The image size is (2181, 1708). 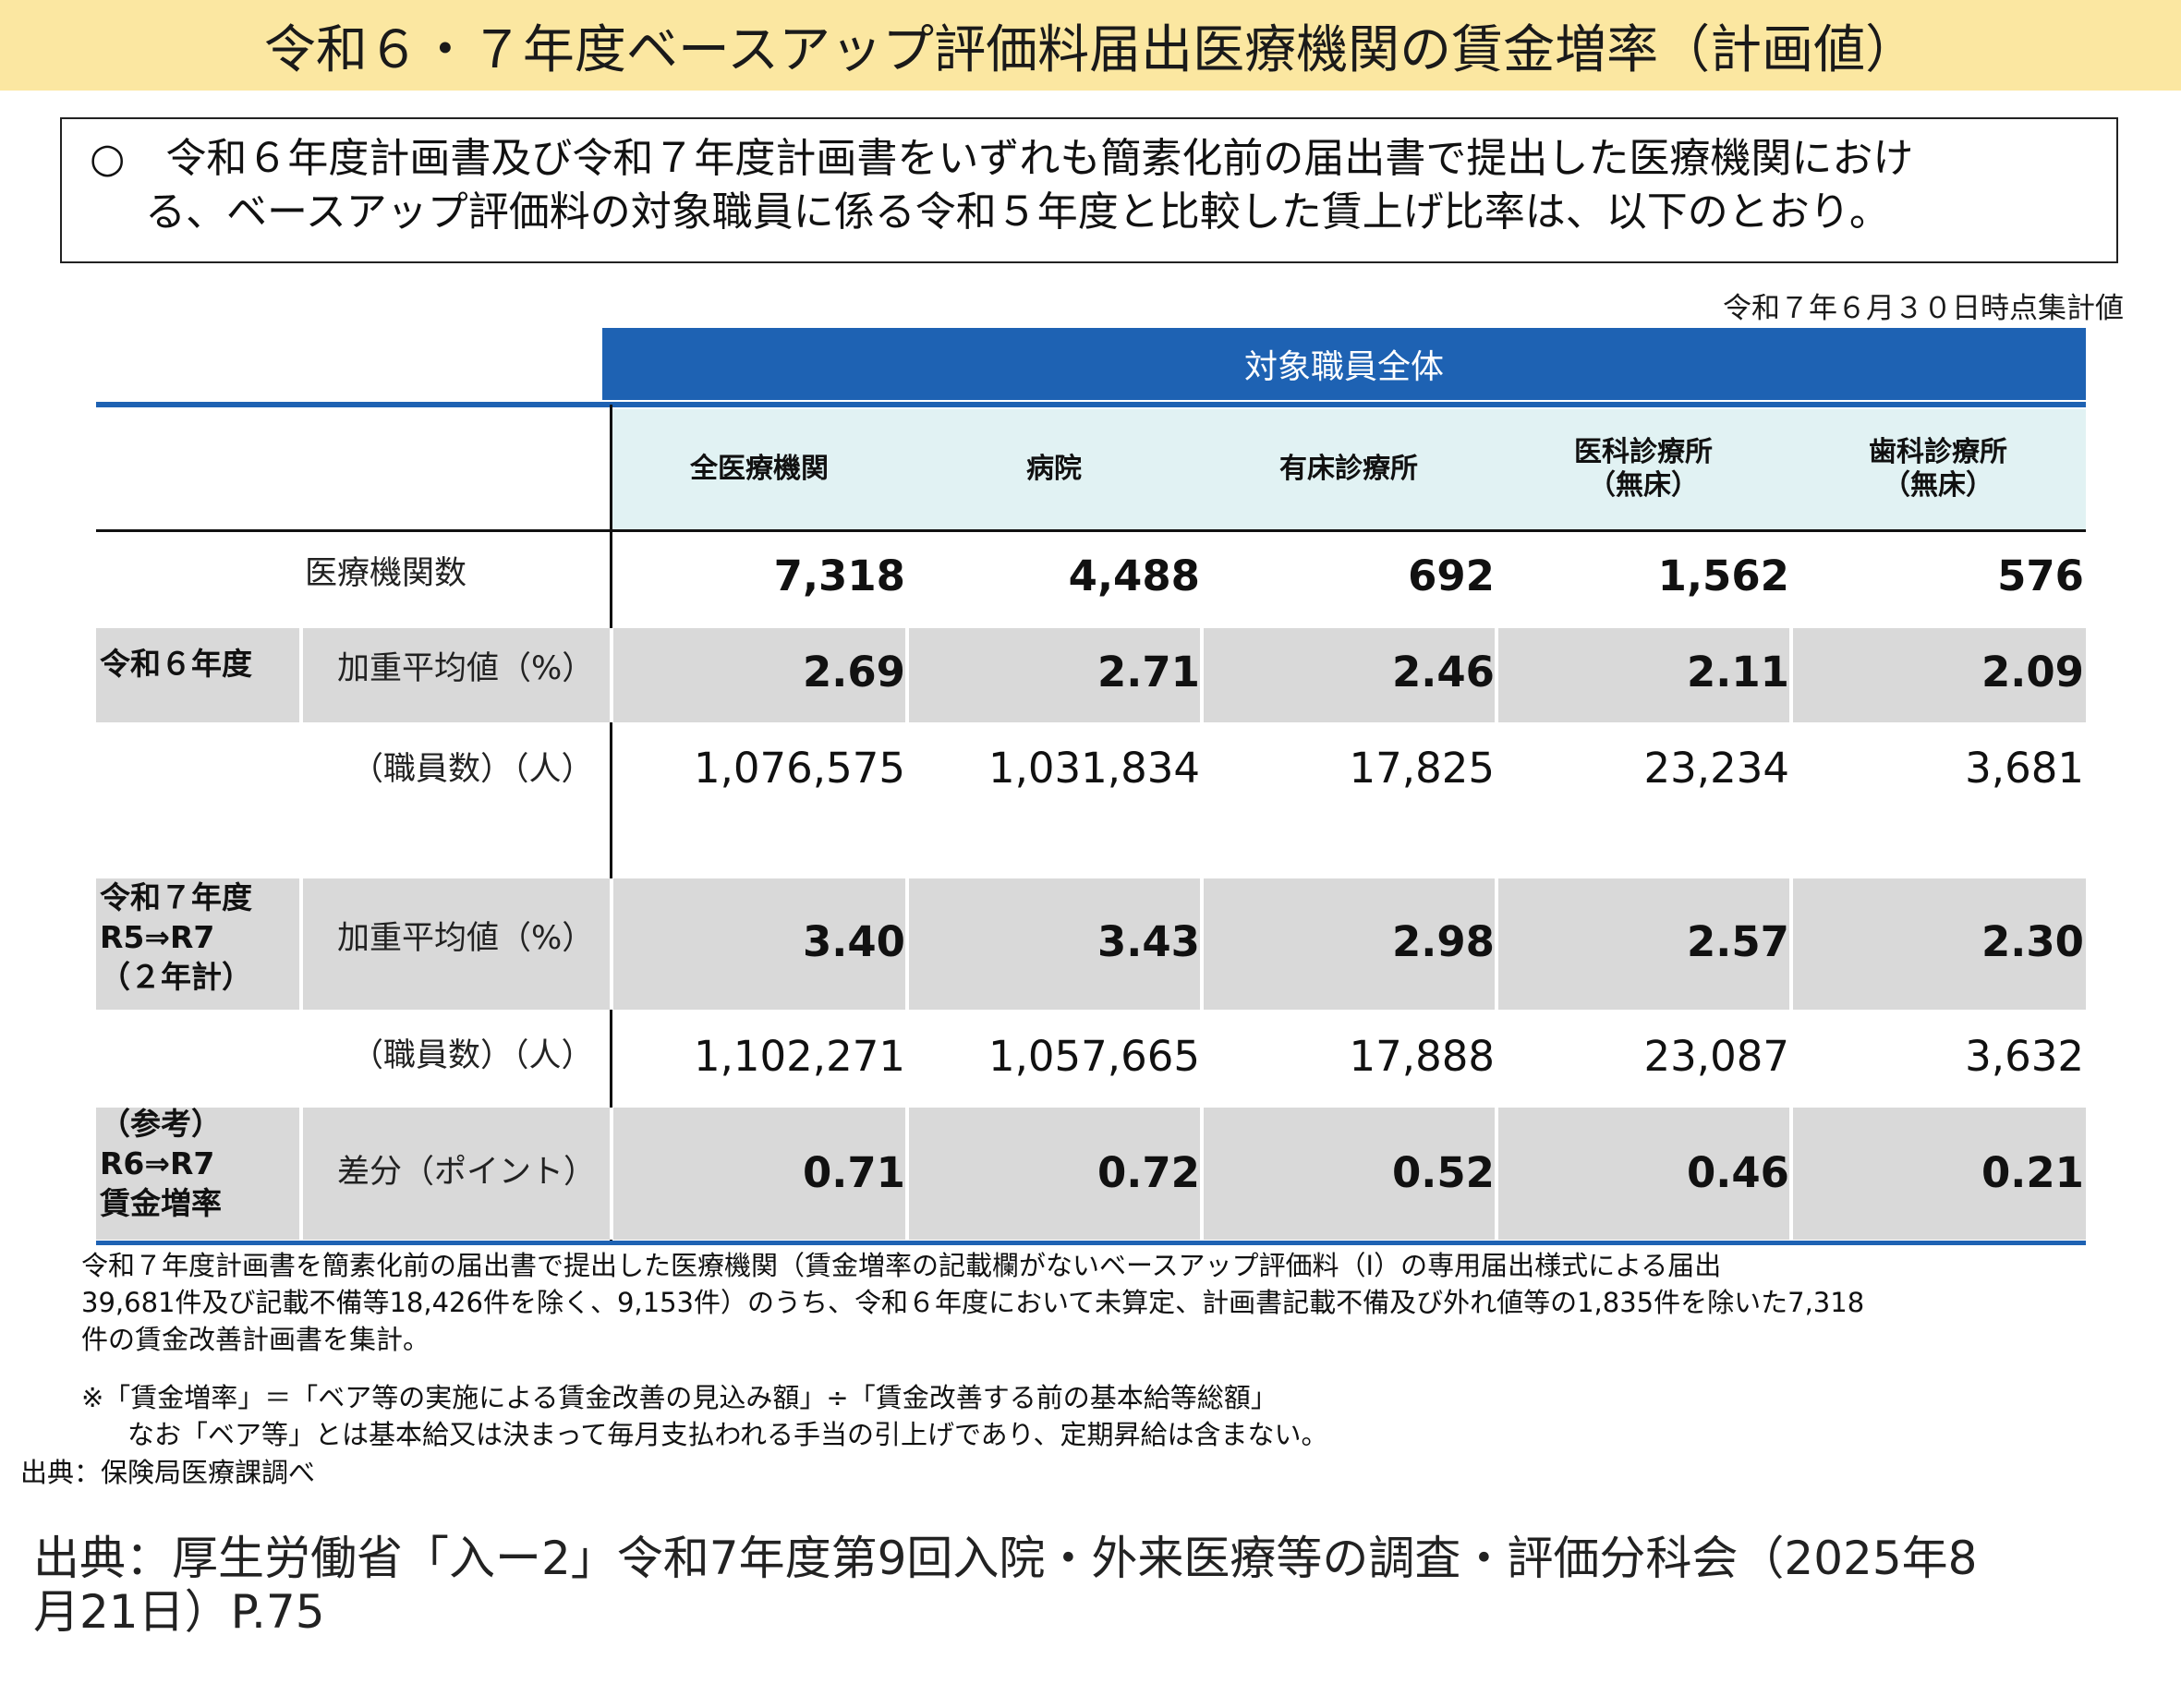 What do you see at coordinates (853, 1172) in the screenshot?
I see `diff-all: 0.71` at bounding box center [853, 1172].